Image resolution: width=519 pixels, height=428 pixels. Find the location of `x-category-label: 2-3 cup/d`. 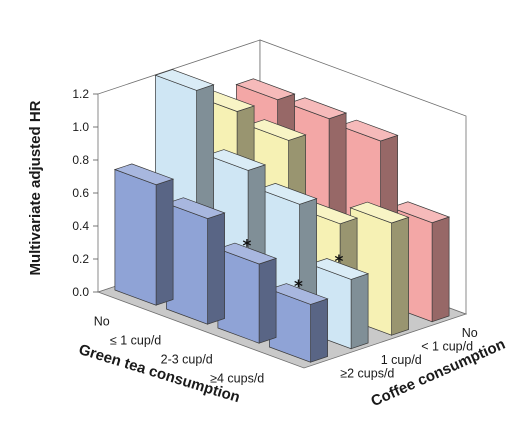

x-category-label: 2-3 cup/d is located at coordinates (187, 360).